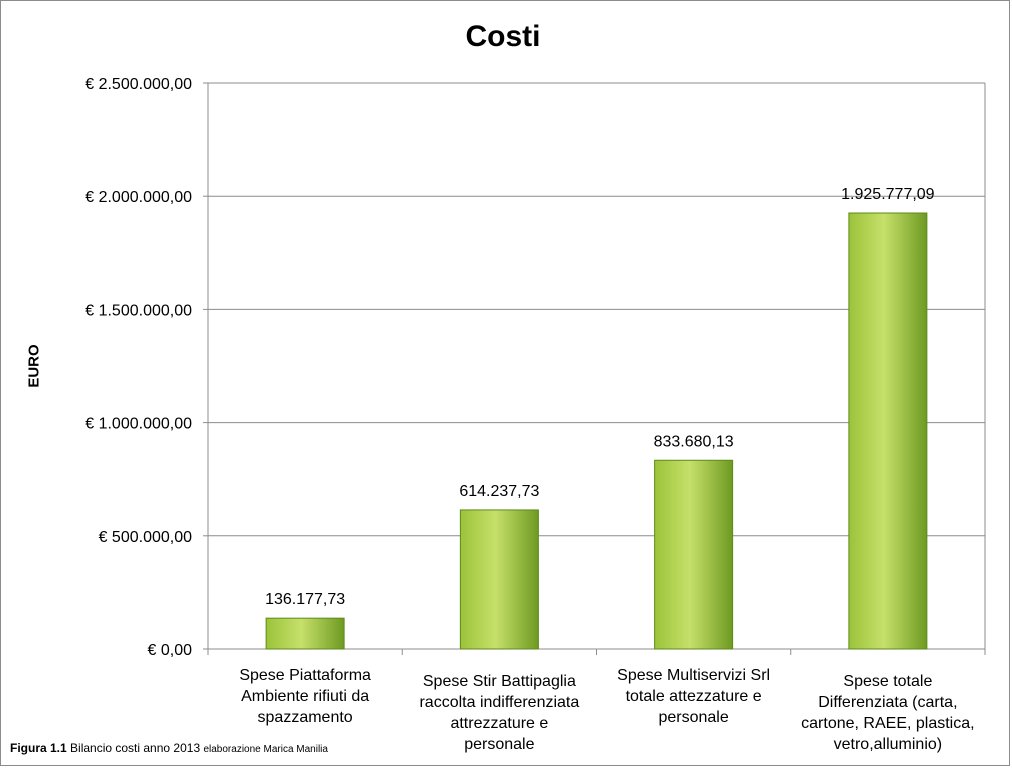 Image resolution: width=1012 pixels, height=768 pixels. Describe the element at coordinates (305, 717) in the screenshot. I see `x-tick-label-0-2: spazzamento` at that location.